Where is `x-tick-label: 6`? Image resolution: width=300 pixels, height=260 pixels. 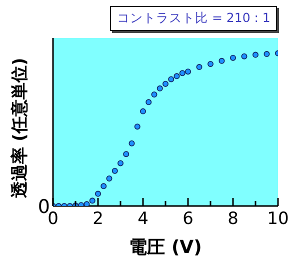
x-tick-label: 6 is located at coordinates (188, 219).